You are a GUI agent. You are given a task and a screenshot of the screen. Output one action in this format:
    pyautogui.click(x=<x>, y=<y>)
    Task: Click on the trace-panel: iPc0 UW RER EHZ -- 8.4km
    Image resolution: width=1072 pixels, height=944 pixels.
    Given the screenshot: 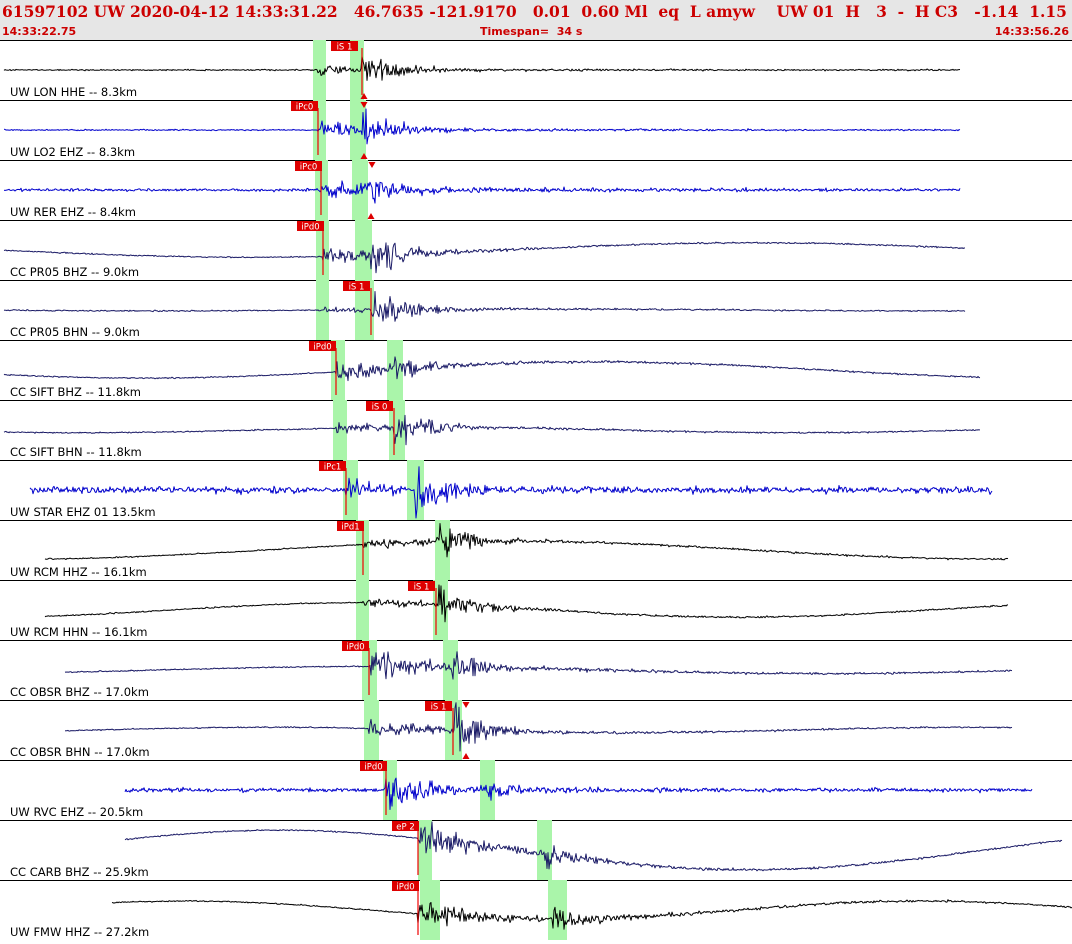 What is the action you would take?
    pyautogui.click(x=536, y=190)
    